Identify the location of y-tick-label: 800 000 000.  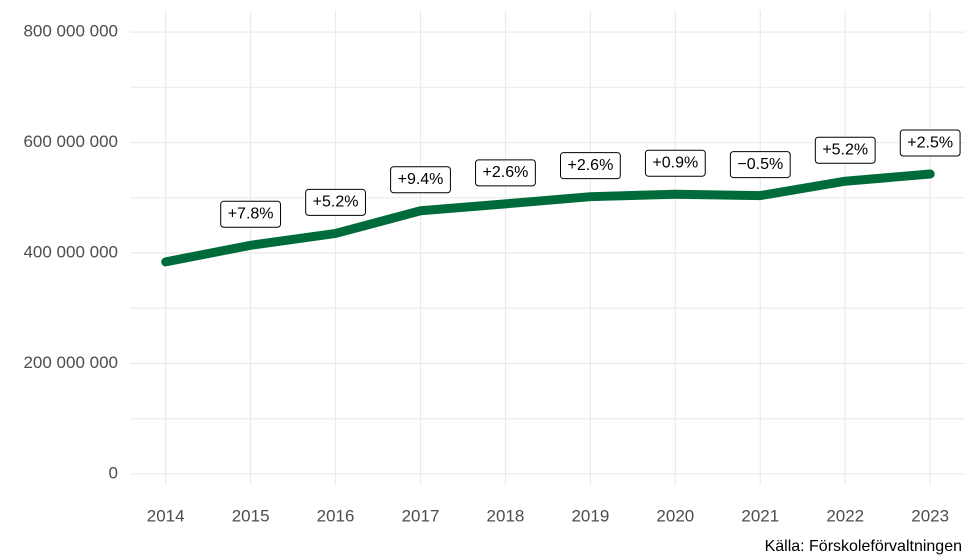
(70, 31).